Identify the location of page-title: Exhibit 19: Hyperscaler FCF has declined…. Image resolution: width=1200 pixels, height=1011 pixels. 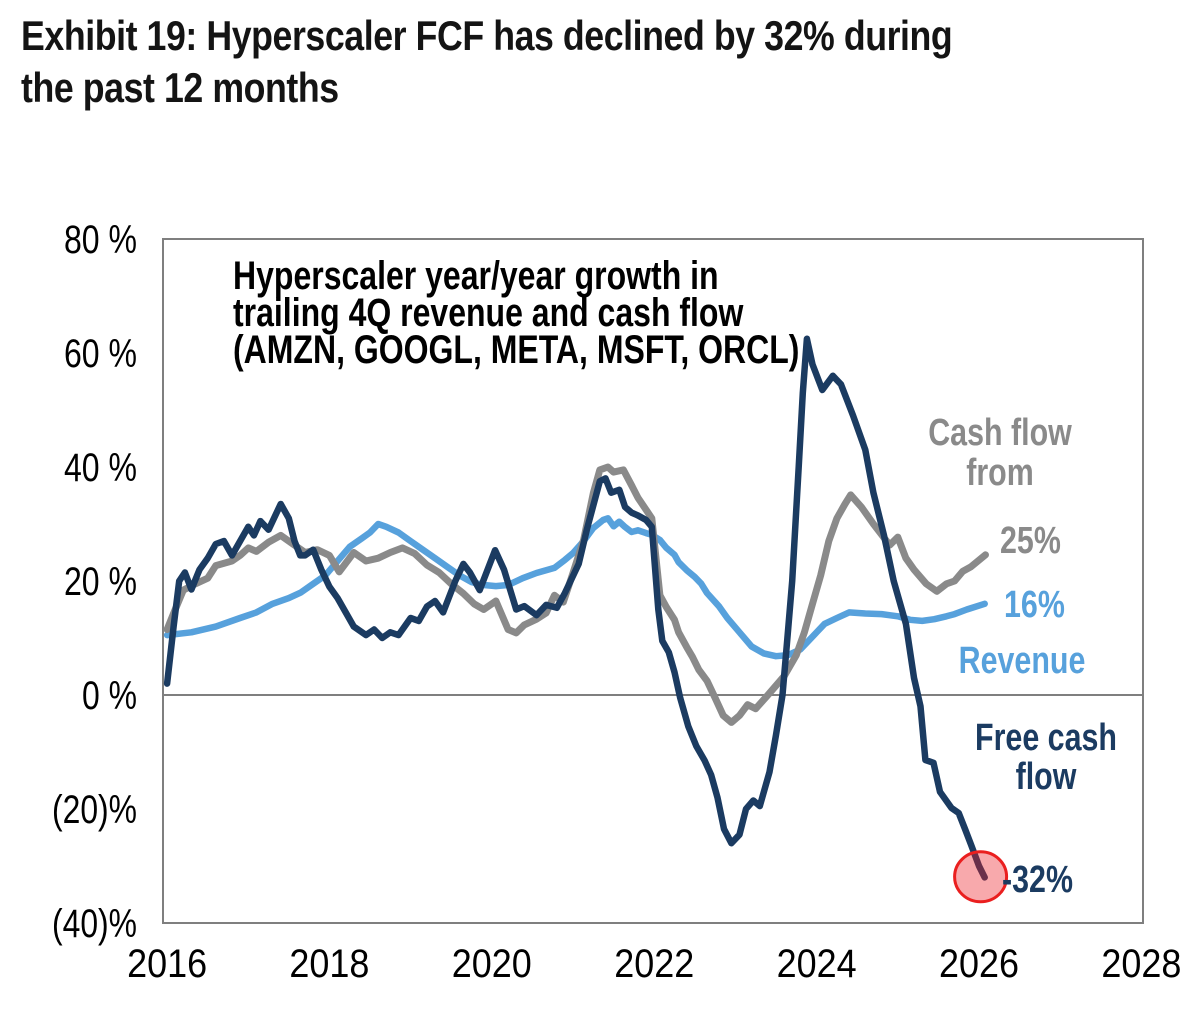
(569, 62).